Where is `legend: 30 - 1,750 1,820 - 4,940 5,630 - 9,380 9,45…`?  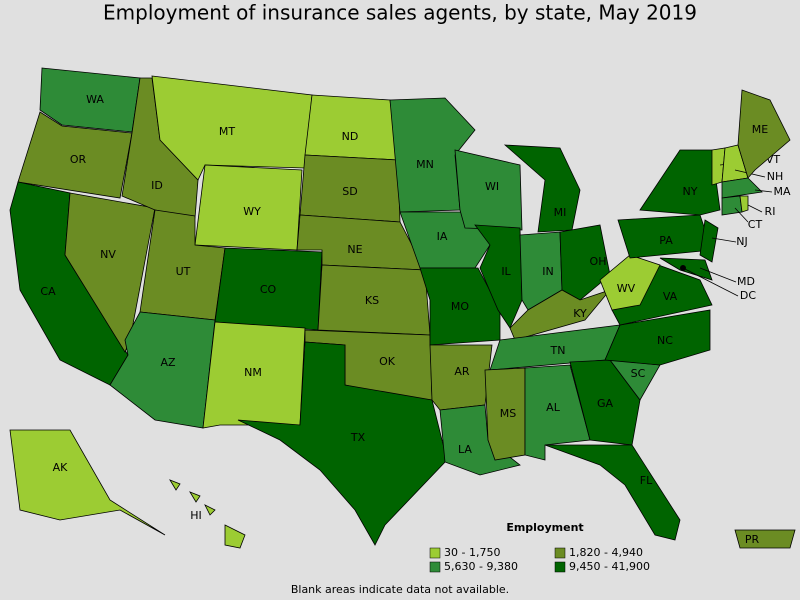 legend: 30 - 1,750 1,820 - 4,940 5,630 - 9,380 9,45… is located at coordinates (539, 559).